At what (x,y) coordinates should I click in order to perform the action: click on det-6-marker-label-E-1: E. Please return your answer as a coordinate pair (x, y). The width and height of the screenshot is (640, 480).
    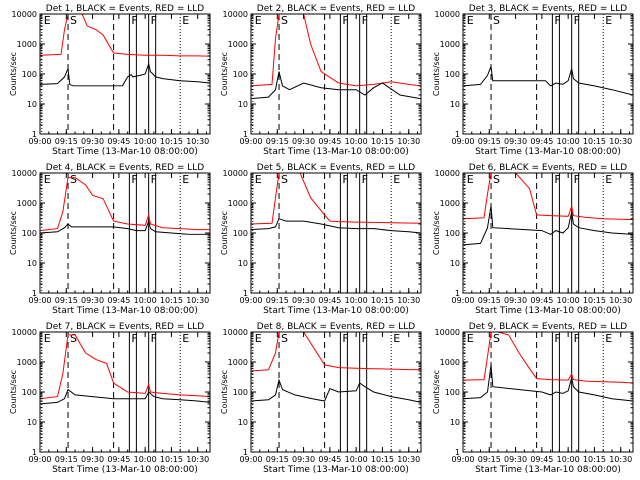
    Looking at the image, I should click on (470, 179).